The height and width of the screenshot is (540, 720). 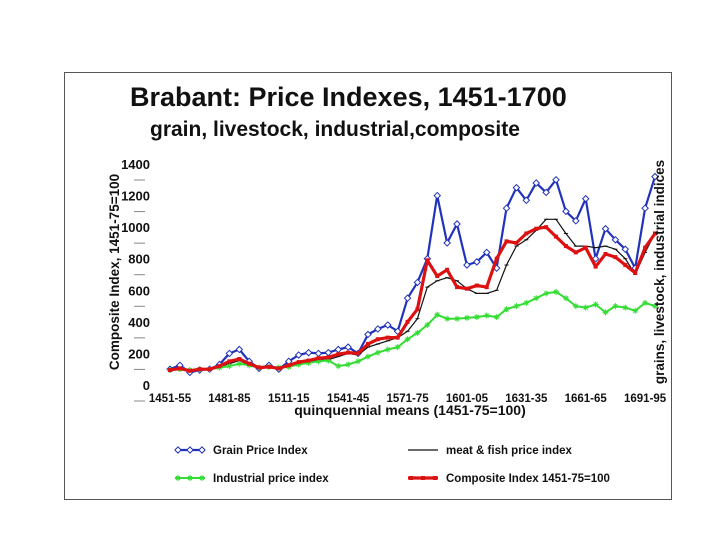 I want to click on x-axis-label: quinquennial means (1451-75=100), so click(x=409, y=410).